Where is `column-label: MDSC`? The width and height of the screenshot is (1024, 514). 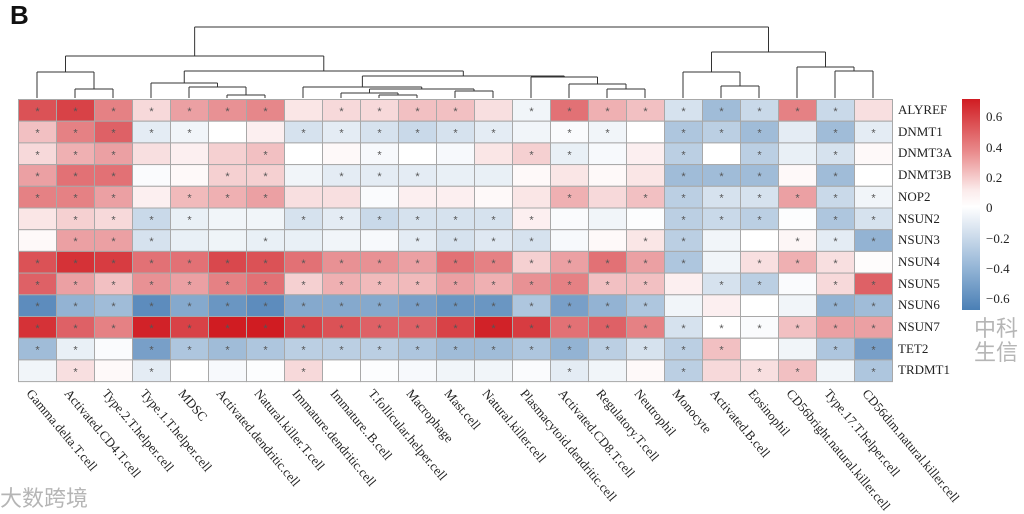
column-label: MDSC is located at coordinates (193, 405).